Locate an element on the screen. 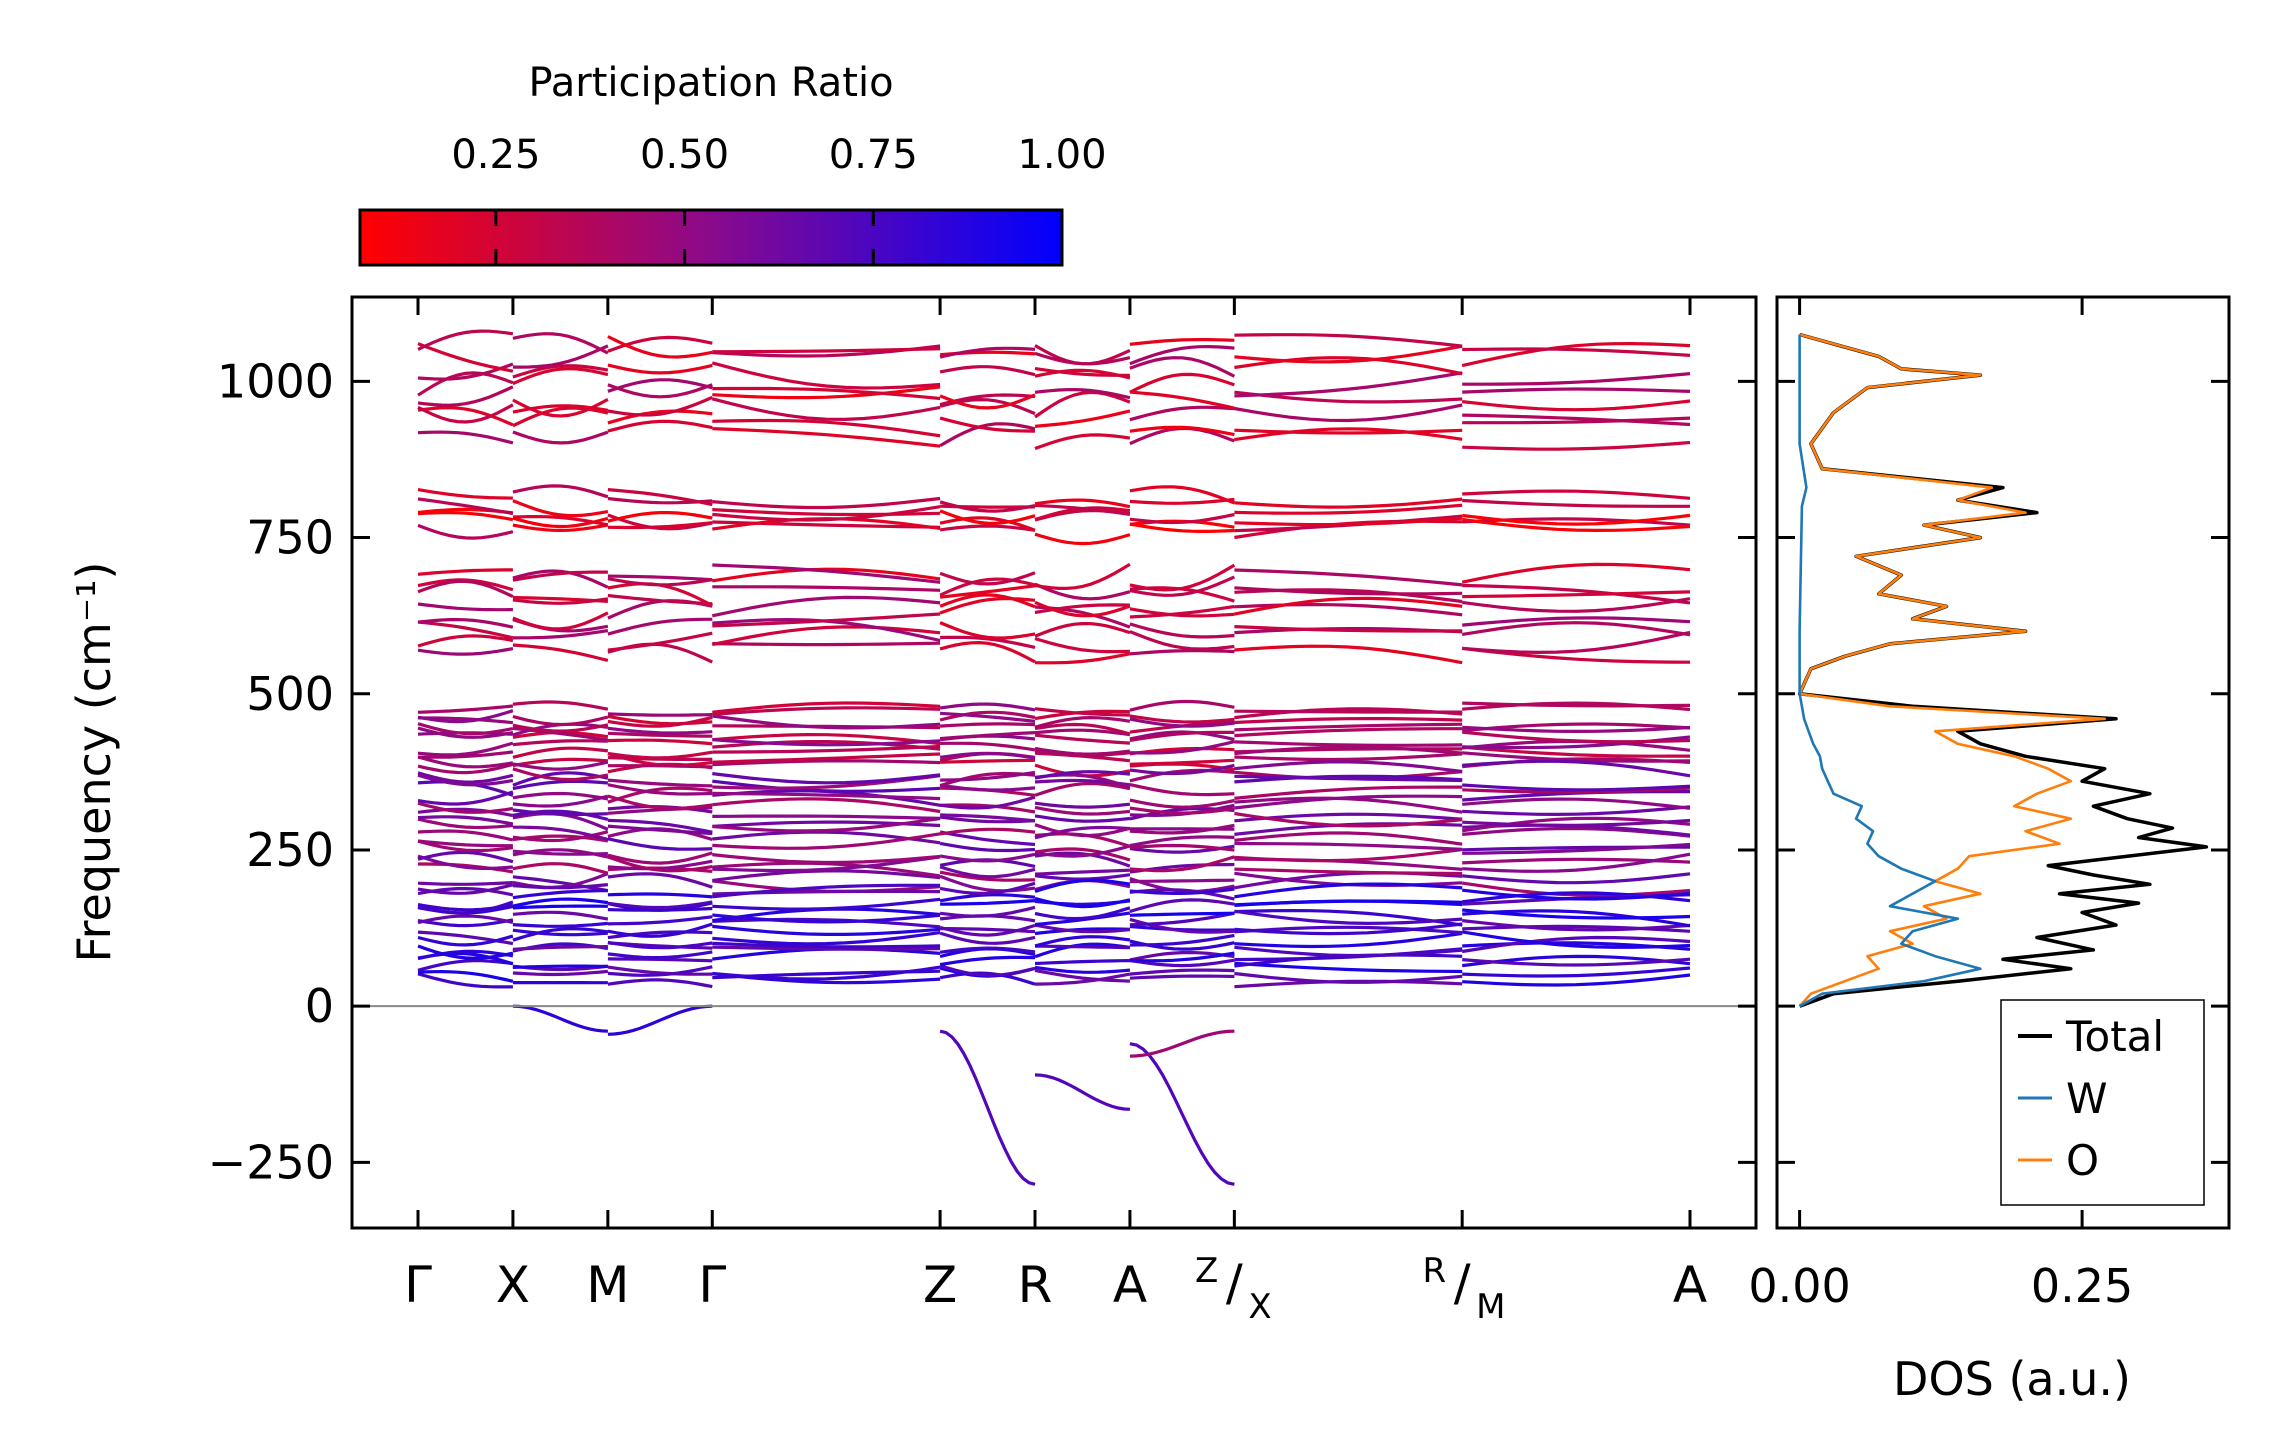  dos-line-total is located at coordinates (2003, 670).